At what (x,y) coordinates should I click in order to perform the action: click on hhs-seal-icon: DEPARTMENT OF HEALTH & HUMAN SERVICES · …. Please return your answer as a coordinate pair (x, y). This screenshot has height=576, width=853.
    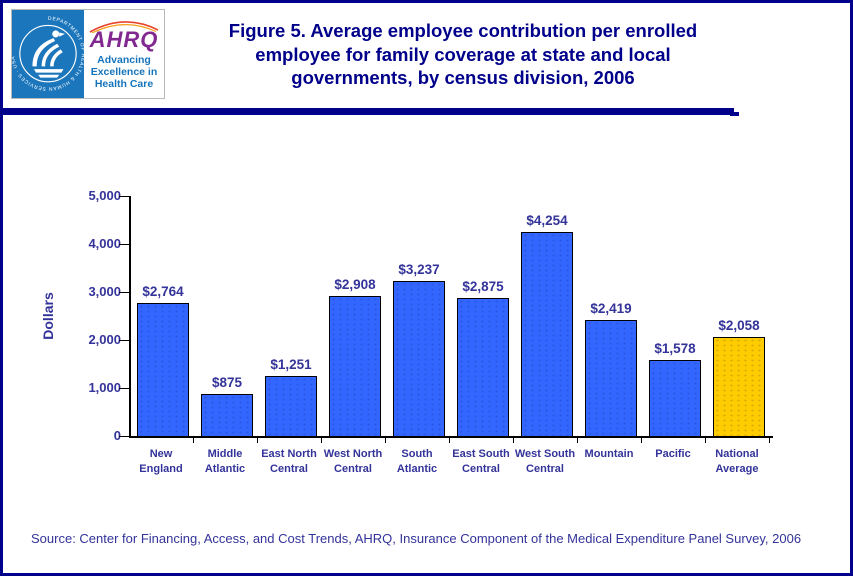
    Looking at the image, I should click on (48, 54).